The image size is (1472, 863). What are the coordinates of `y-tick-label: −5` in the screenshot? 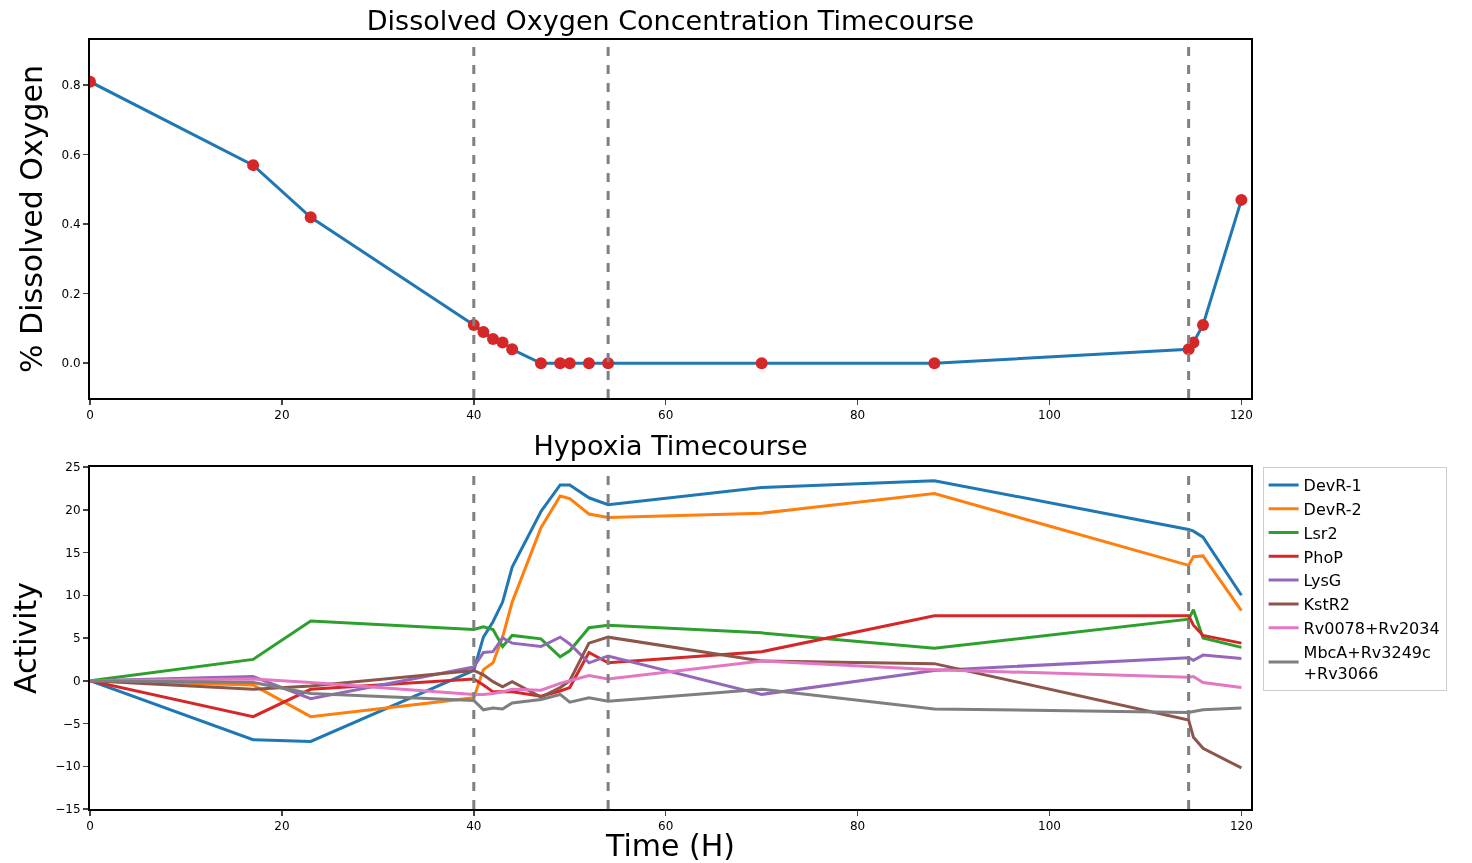 It's located at (71, 723).